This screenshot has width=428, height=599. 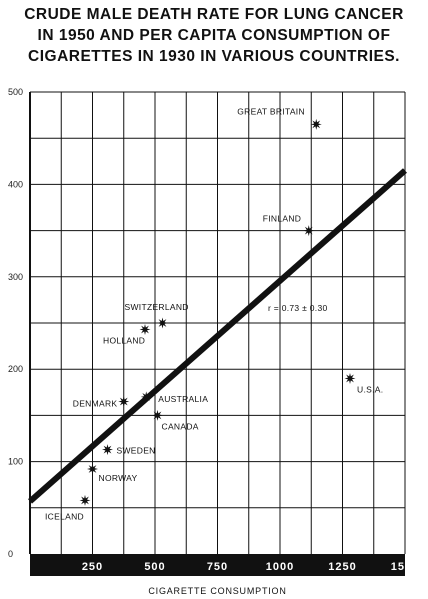 What do you see at coordinates (10, 554) in the screenshot?
I see `y-tick-label: 0` at bounding box center [10, 554].